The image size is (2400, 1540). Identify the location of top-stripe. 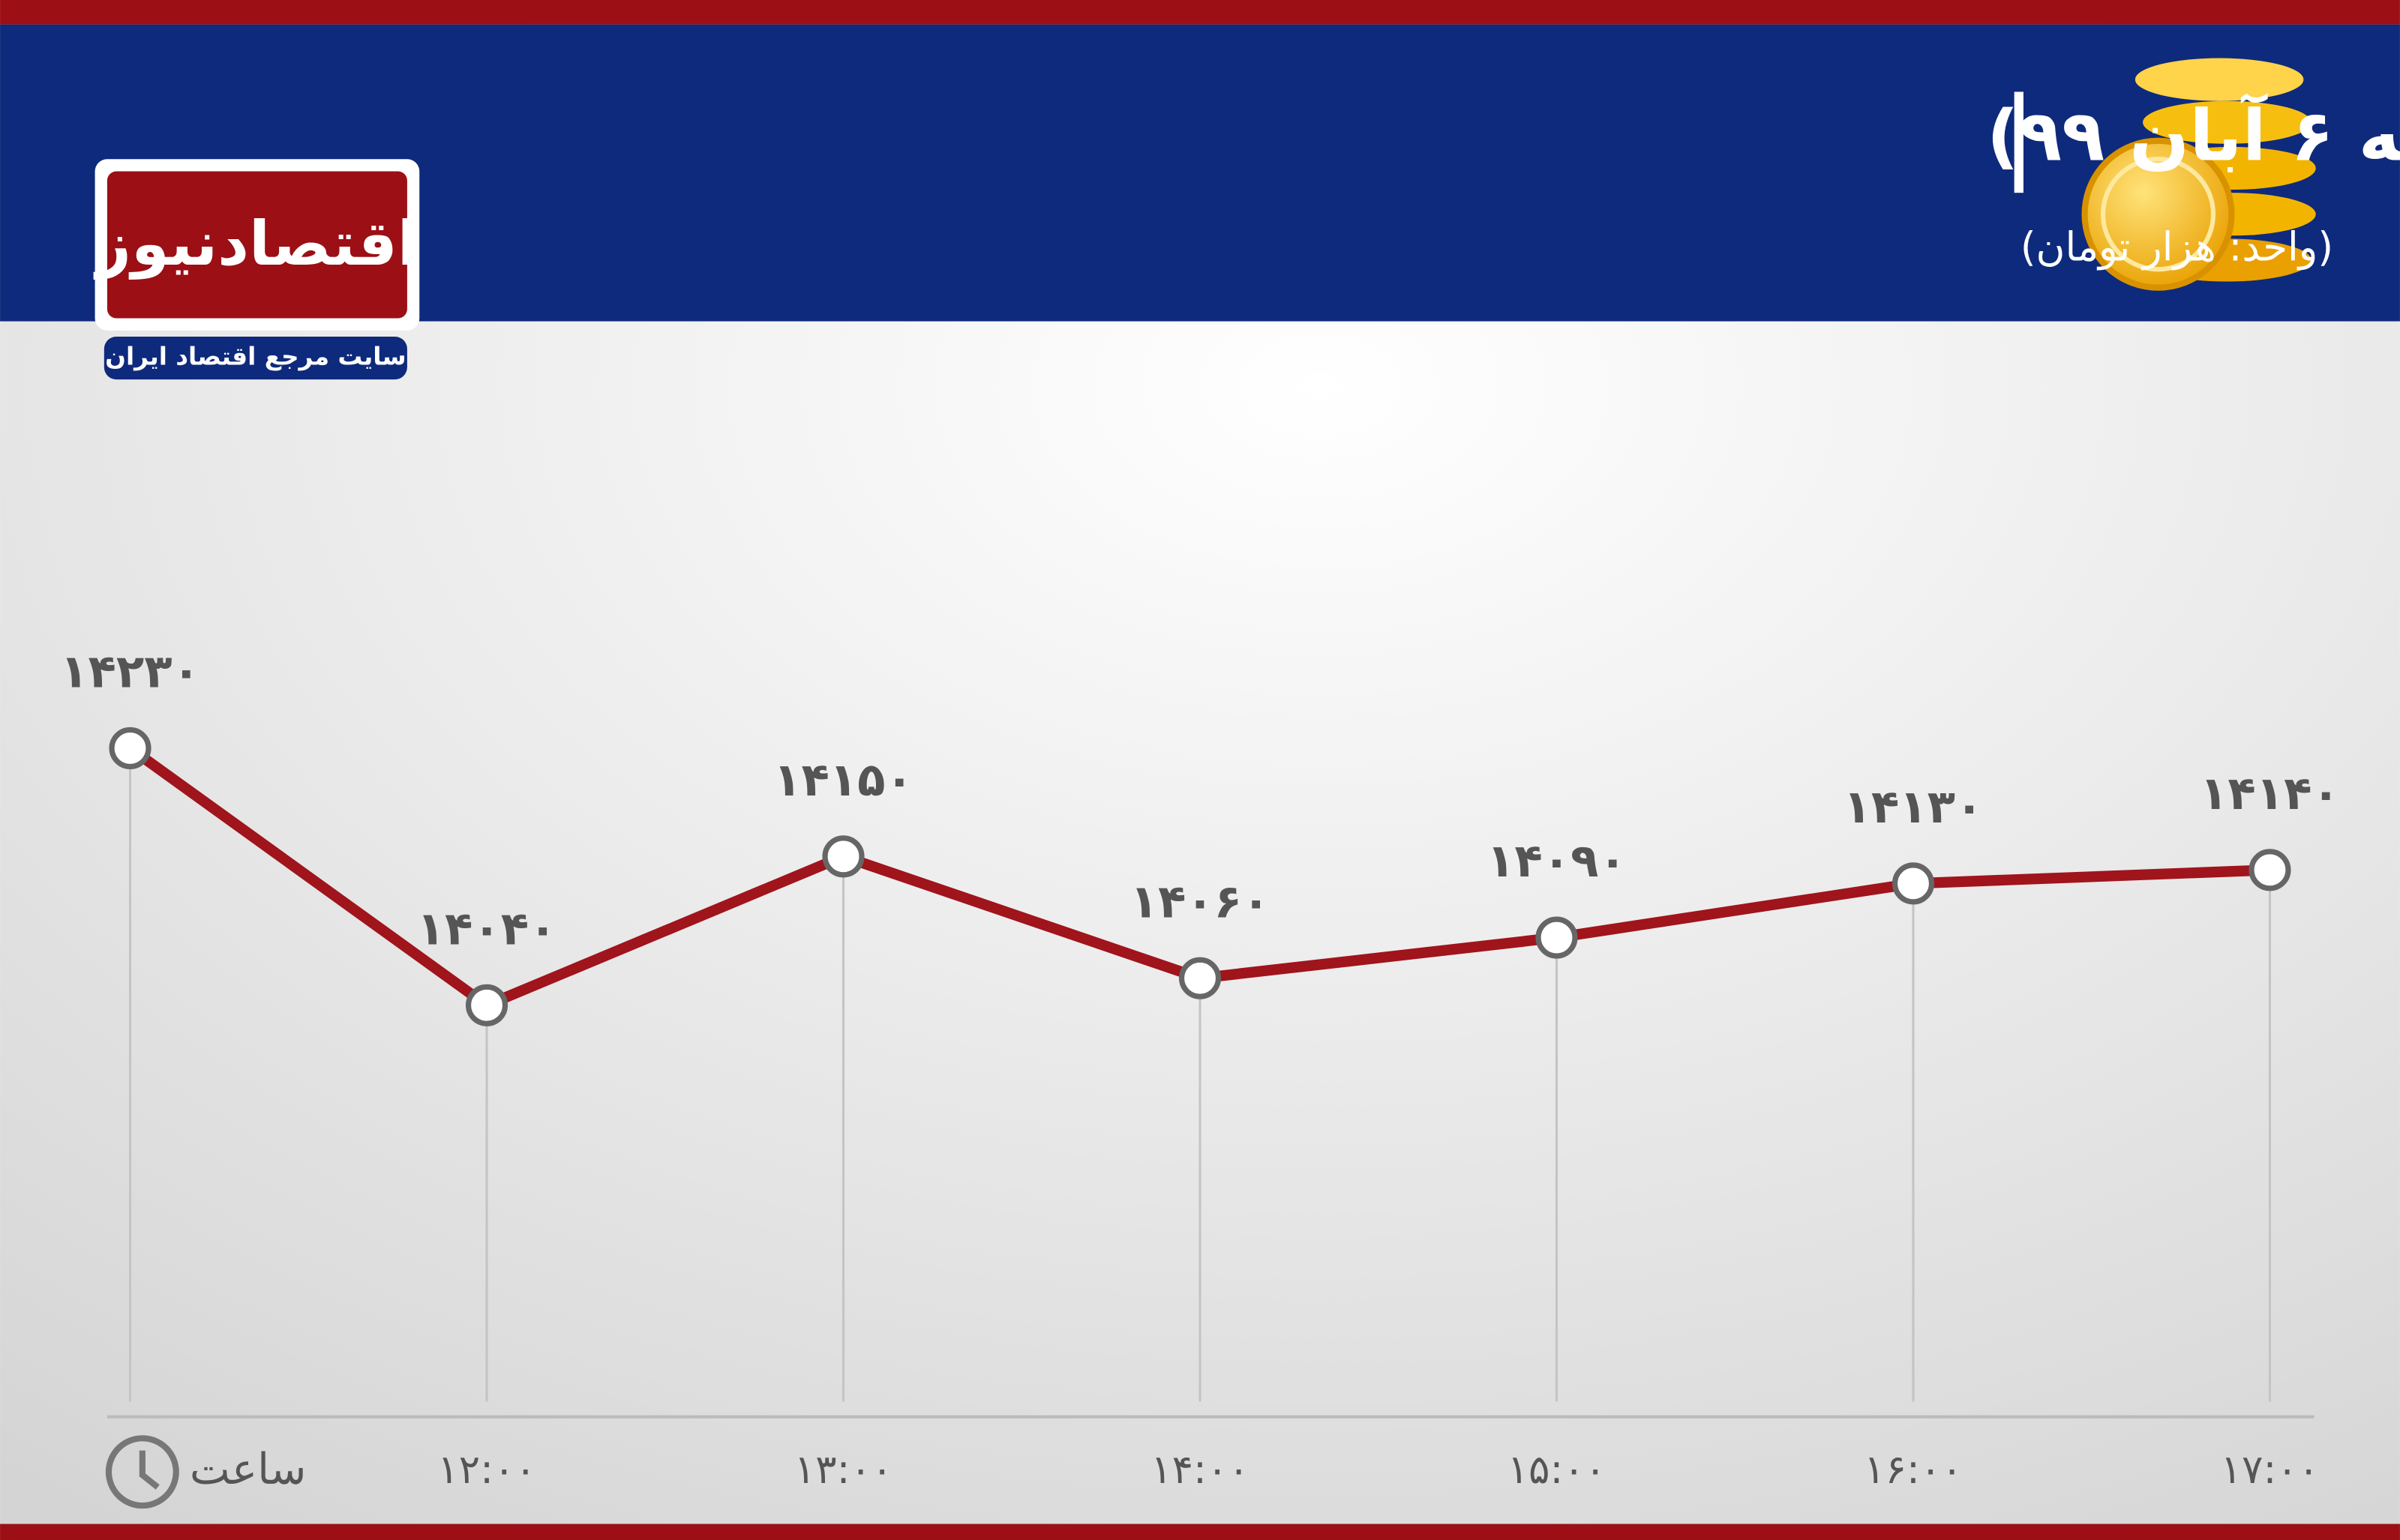
(1200, 12).